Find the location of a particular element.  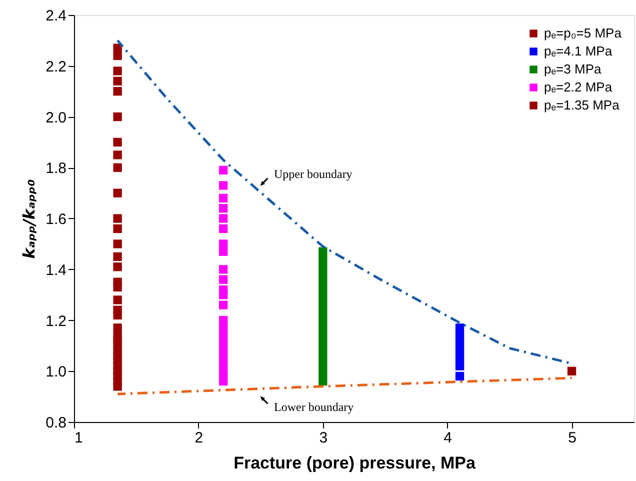

y-tick-label: 1.2 is located at coordinates (56, 321).